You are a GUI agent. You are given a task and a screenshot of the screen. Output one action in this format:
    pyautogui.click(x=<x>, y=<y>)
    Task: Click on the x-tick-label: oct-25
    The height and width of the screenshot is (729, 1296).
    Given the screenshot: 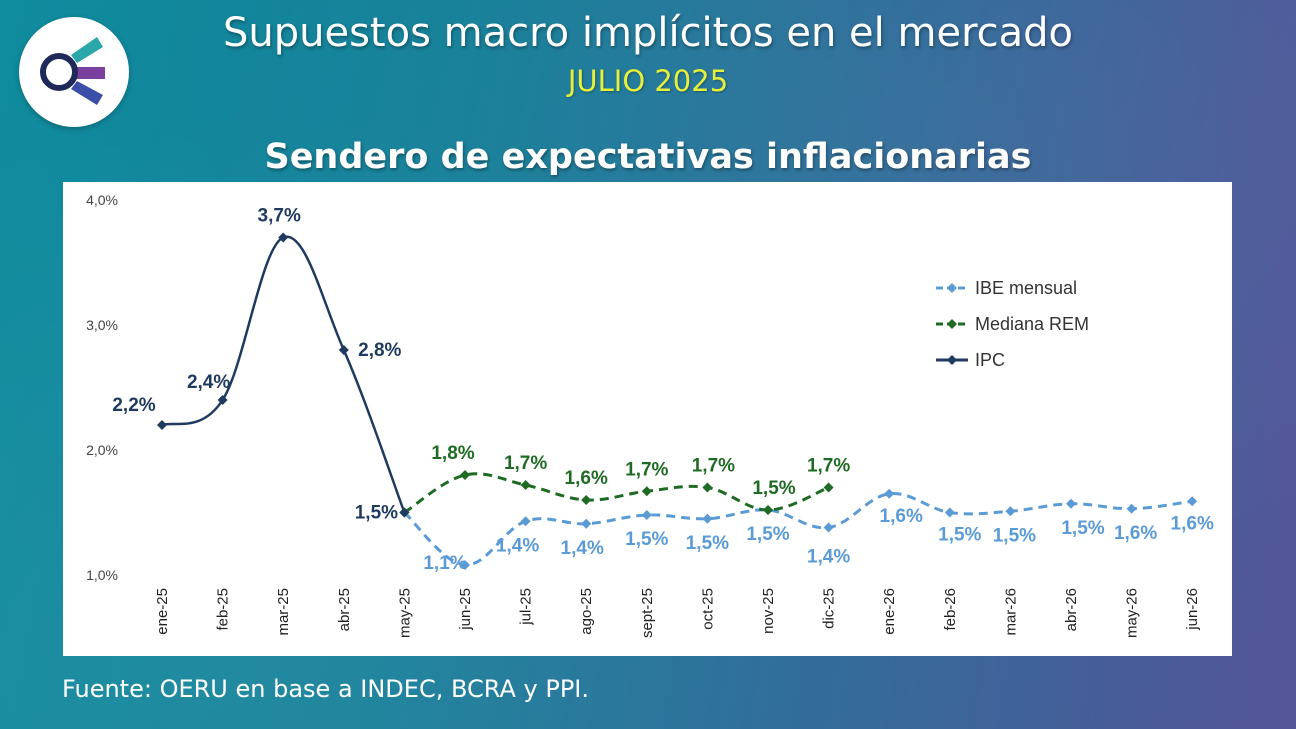 What is the action you would take?
    pyautogui.click(x=707, y=609)
    